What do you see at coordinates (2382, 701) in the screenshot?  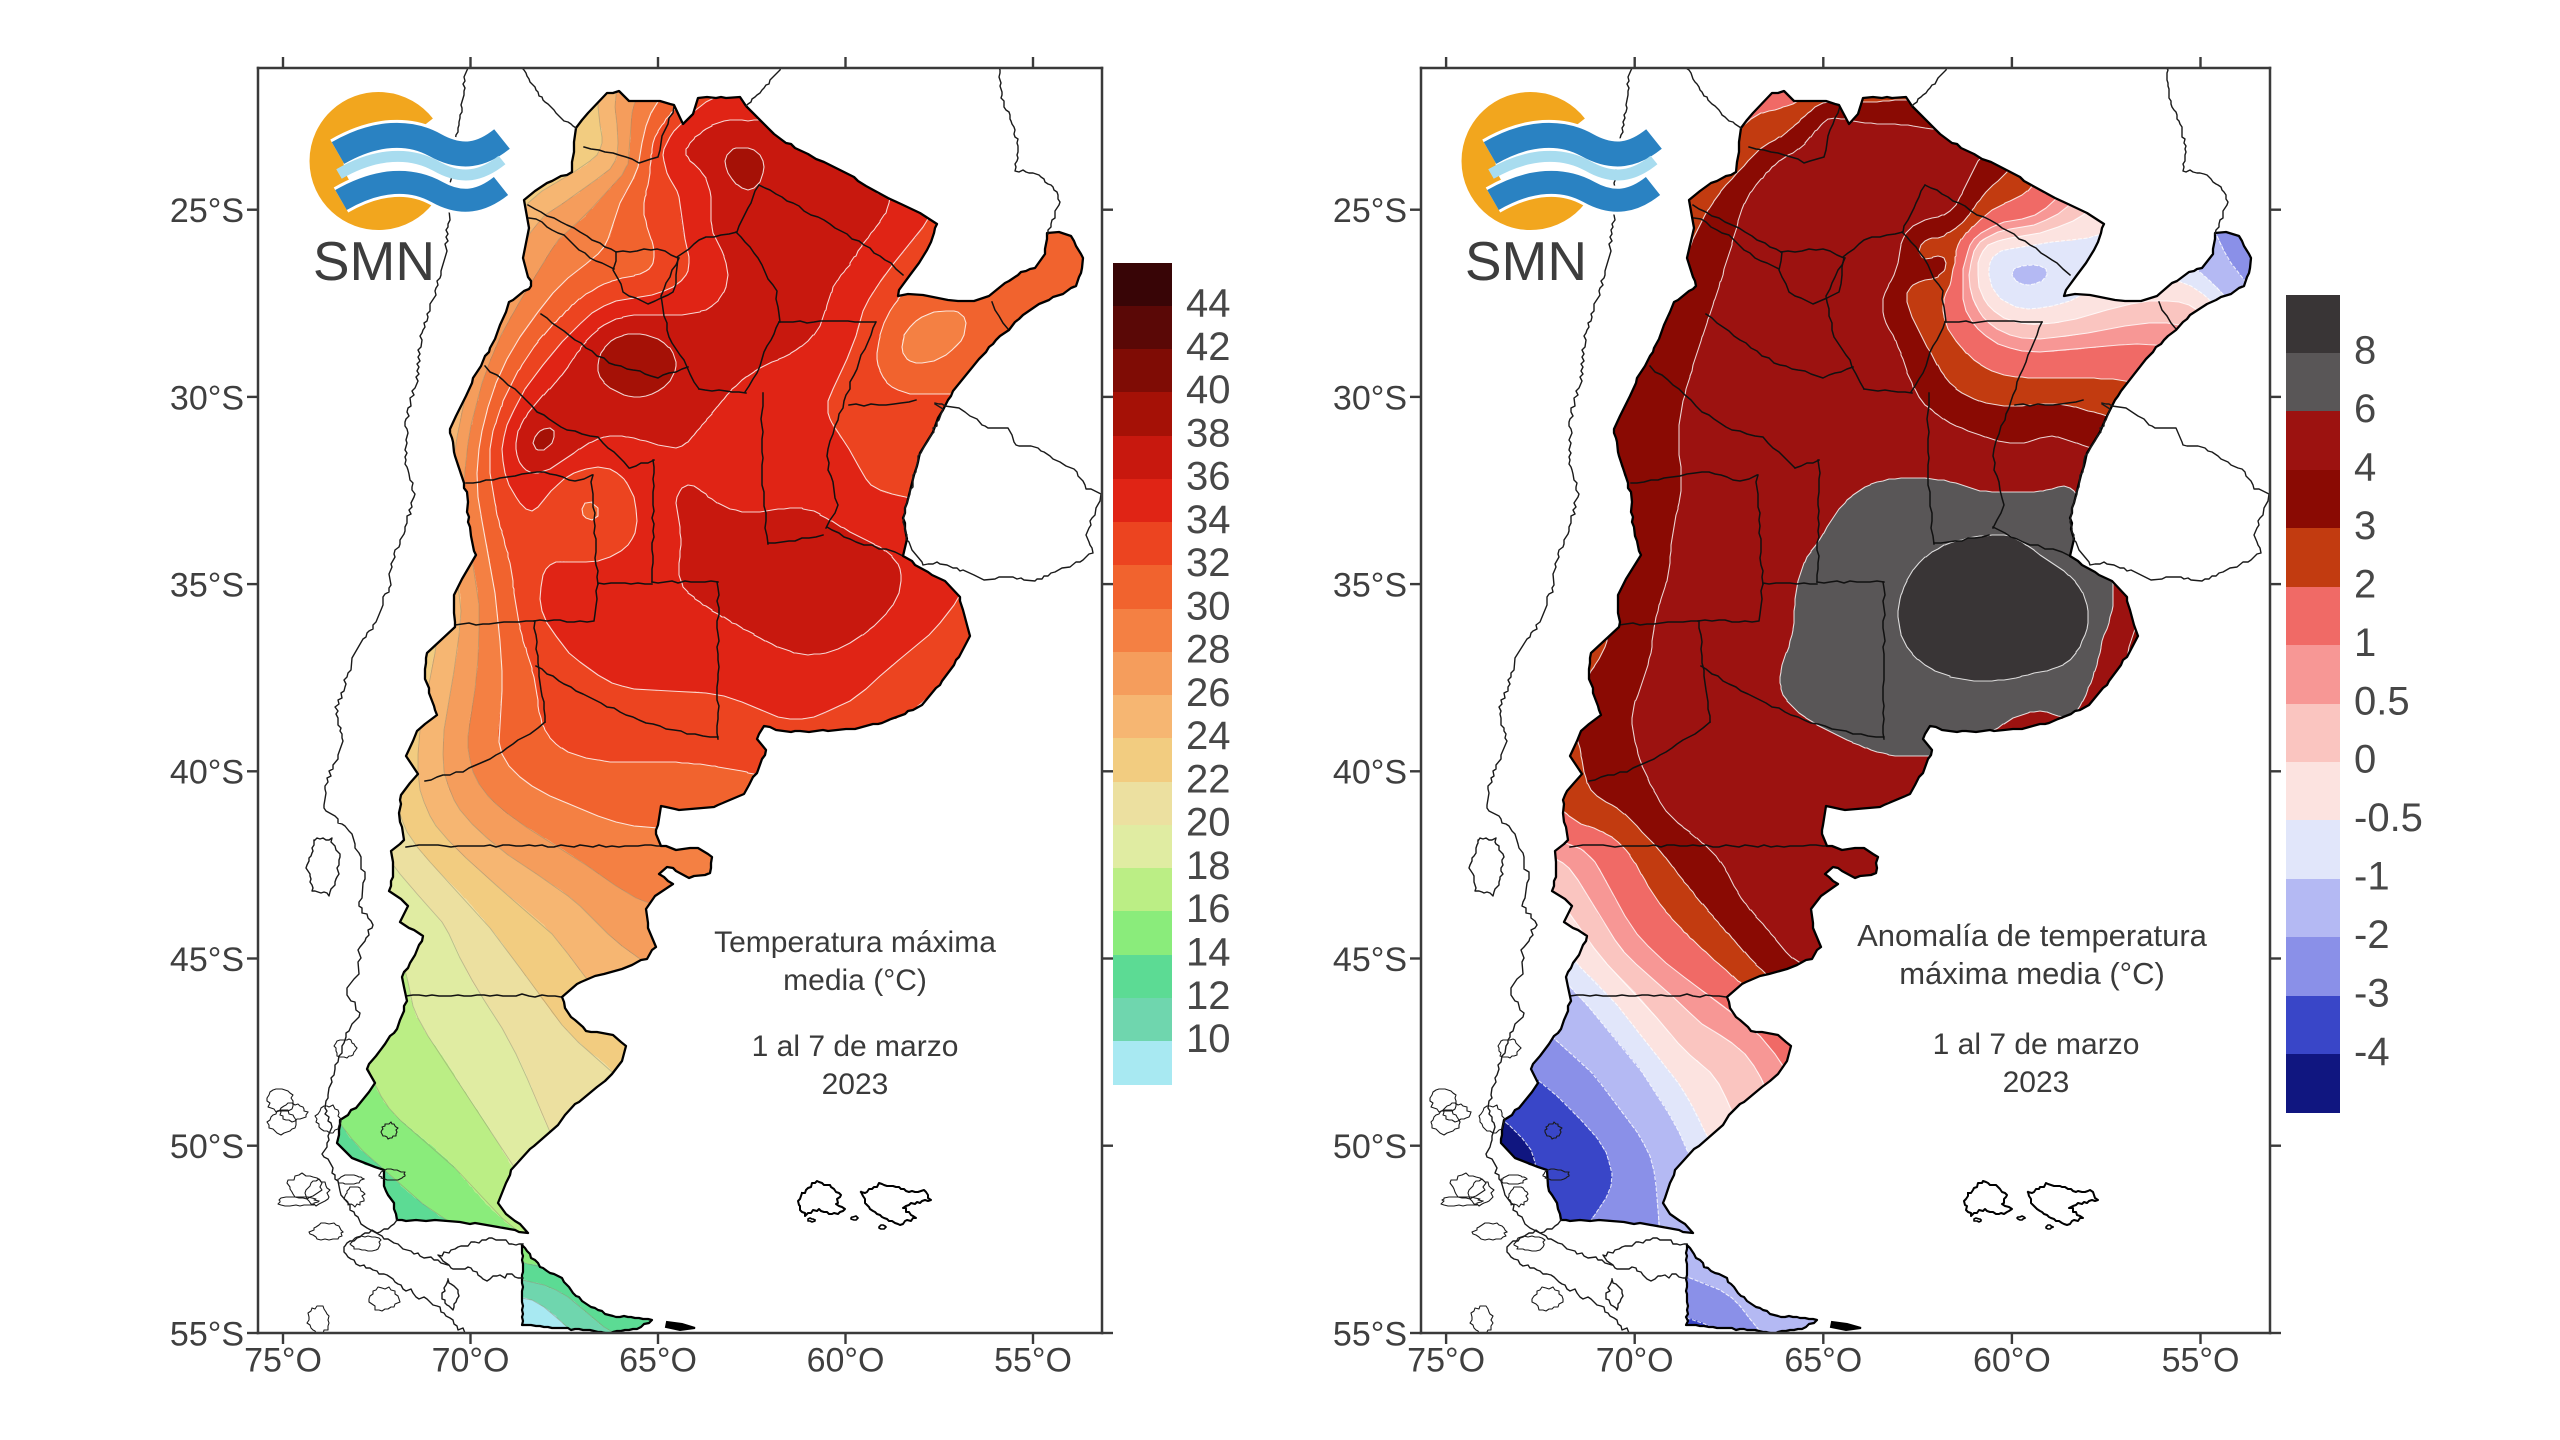 I see `svg-text: 0.5` at bounding box center [2382, 701].